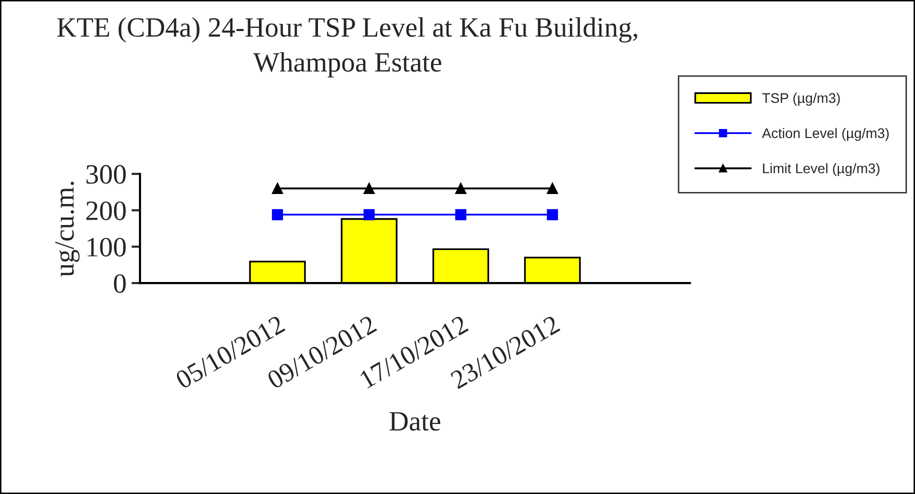  I want to click on x-axis-title: Date, so click(415, 421).